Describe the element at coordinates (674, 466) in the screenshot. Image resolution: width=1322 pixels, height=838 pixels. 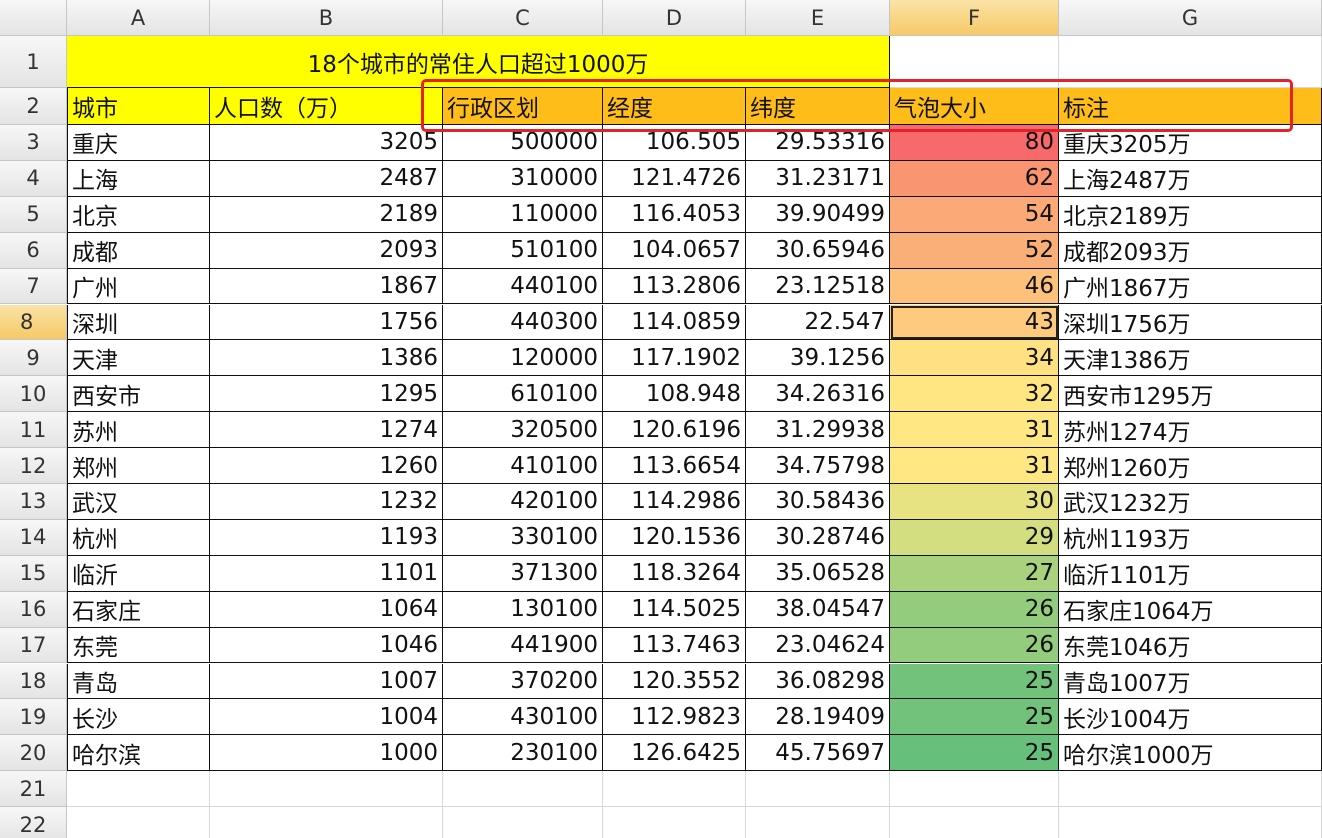
I see `data-cell: 113.6654` at that location.